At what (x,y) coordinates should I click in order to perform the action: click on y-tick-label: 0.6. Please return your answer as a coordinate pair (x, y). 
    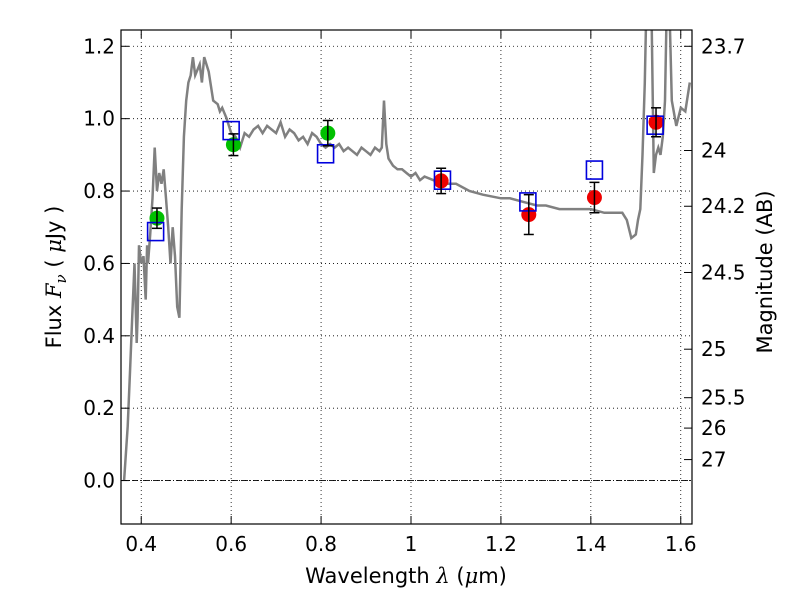
    Looking at the image, I should click on (99, 263).